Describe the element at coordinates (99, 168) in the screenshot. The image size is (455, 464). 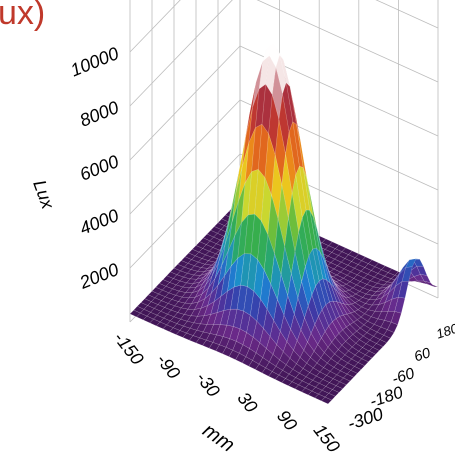
I see `z-tick-label: 6000` at that location.